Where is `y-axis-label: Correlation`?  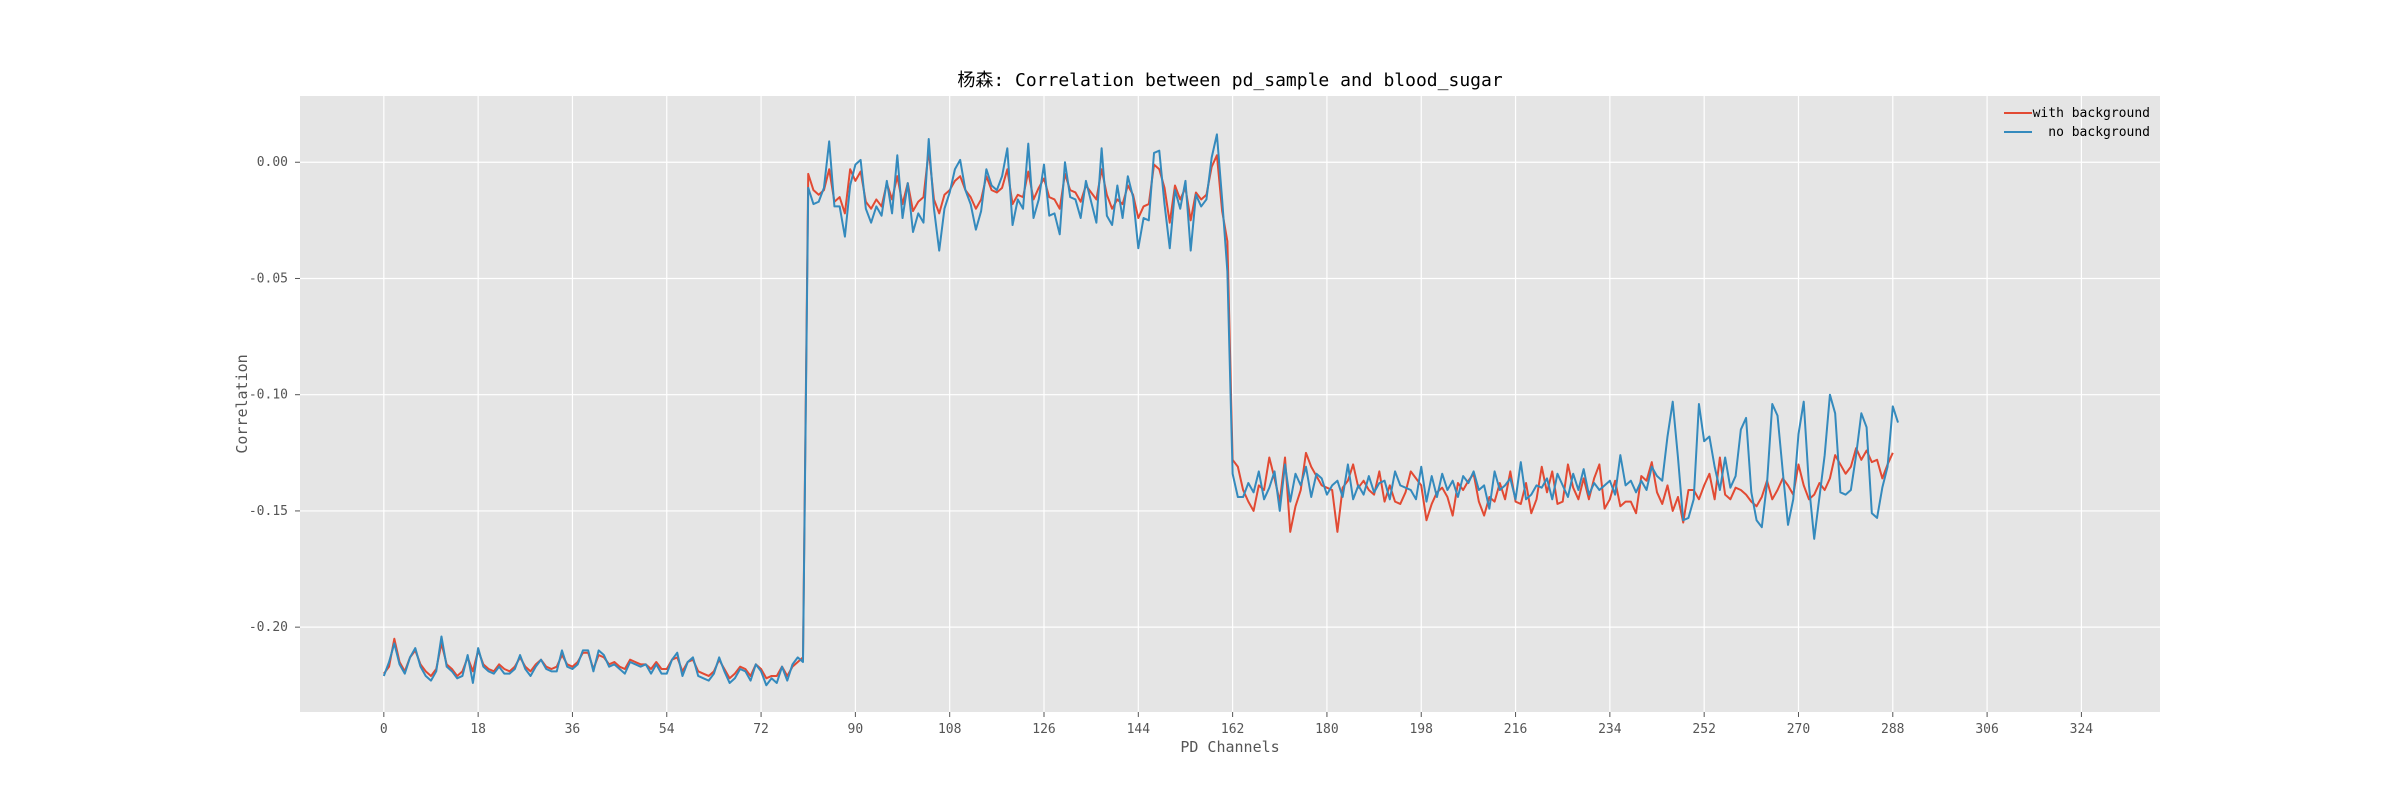
y-axis-label: Correlation is located at coordinates (242, 403).